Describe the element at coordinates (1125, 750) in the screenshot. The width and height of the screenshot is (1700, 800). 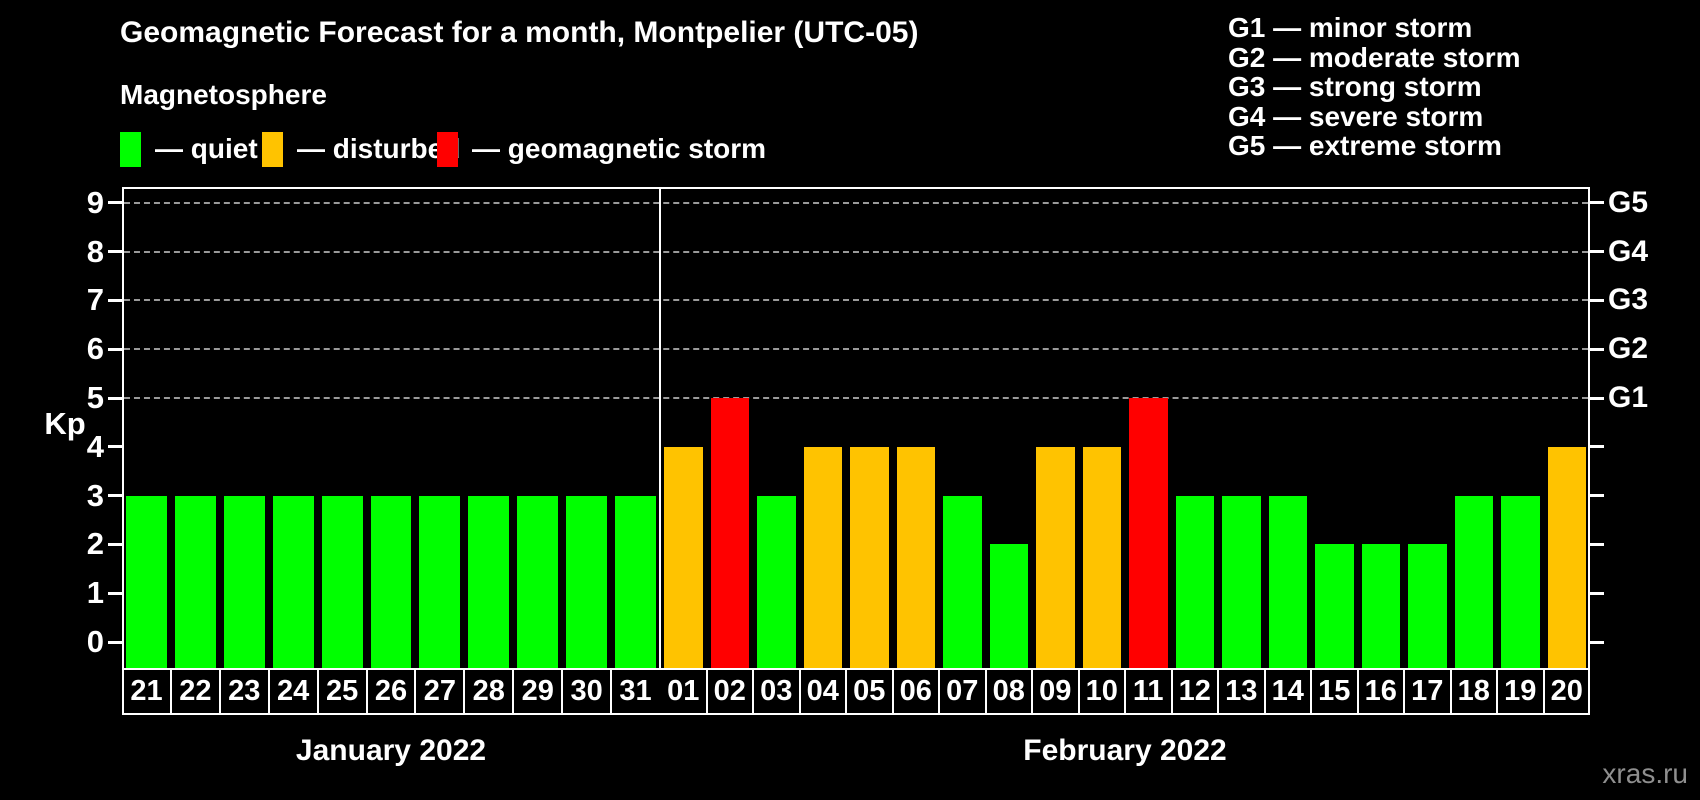
I see `month-label-february: February 2022` at that location.